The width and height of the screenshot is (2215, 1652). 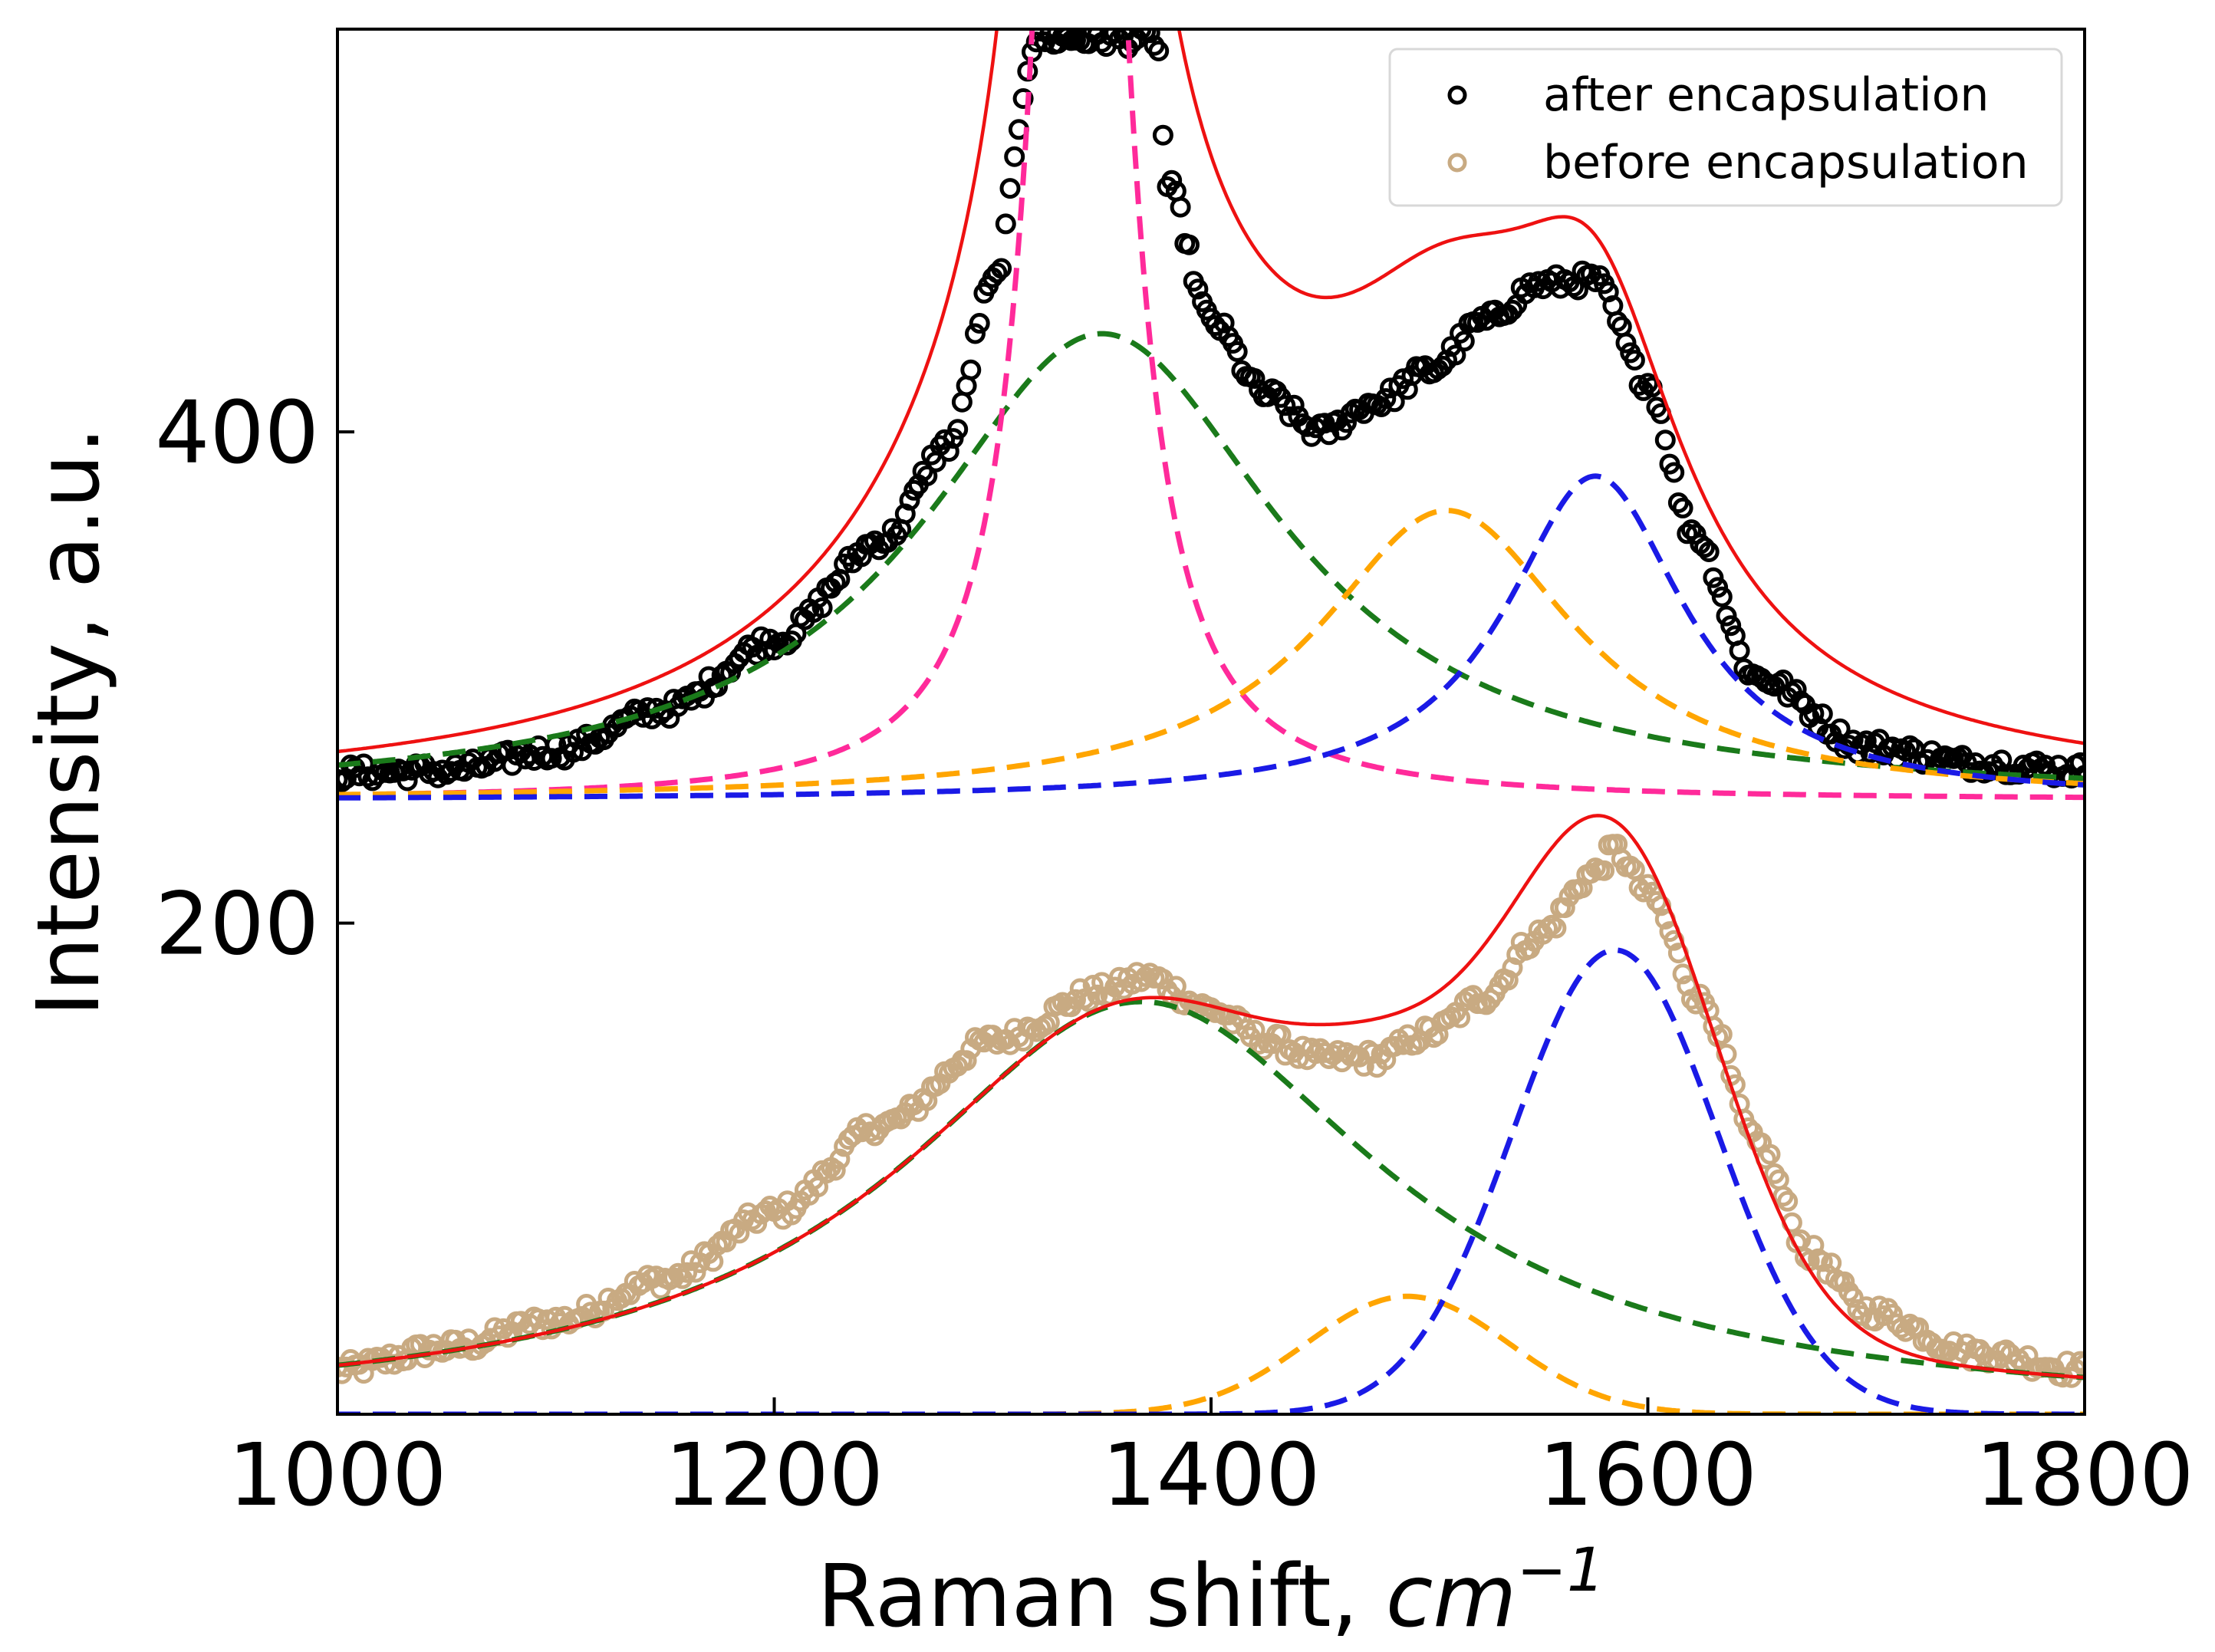 What do you see at coordinates (1457, 163) in the screenshot?
I see `legend-marker-before` at bounding box center [1457, 163].